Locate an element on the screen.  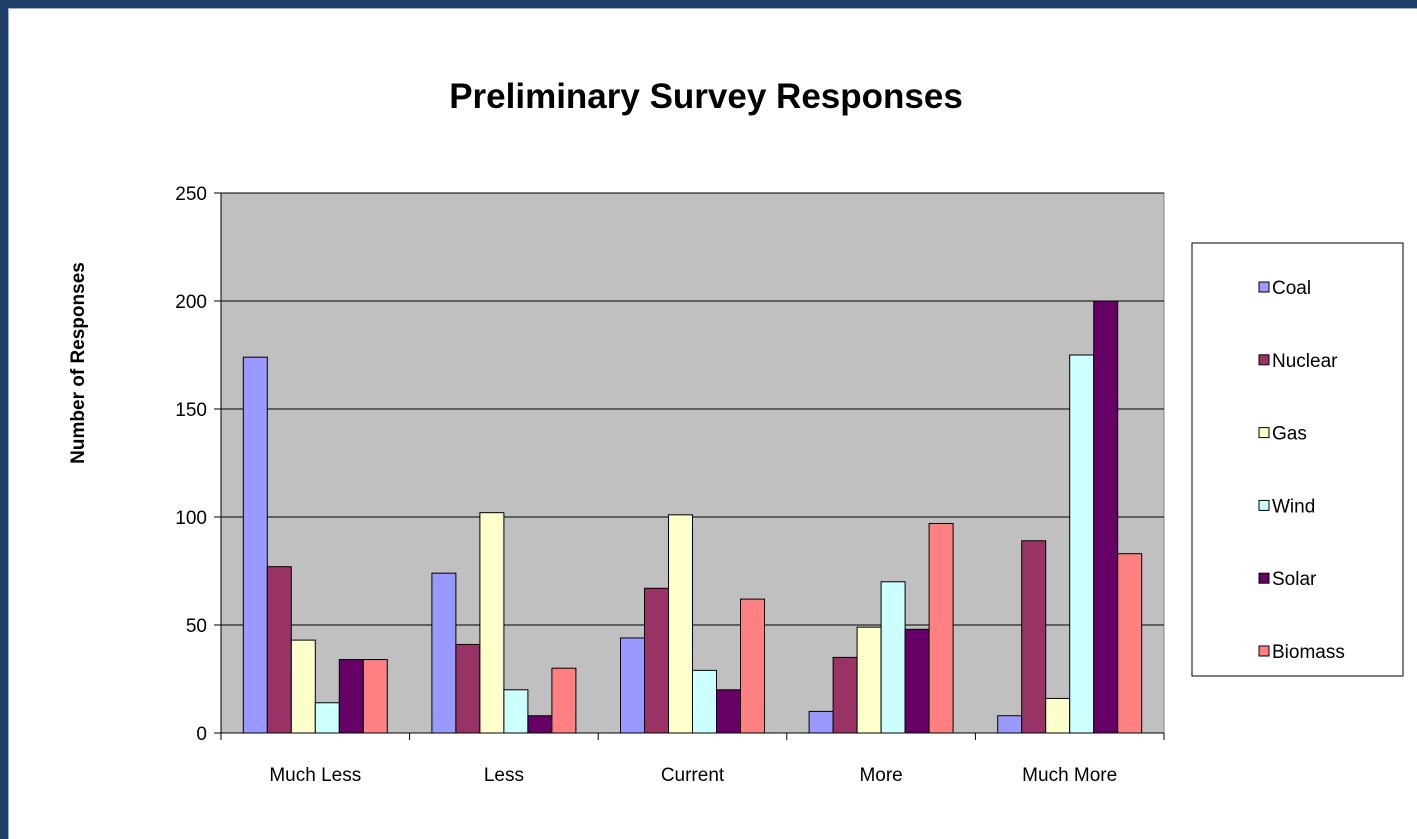
y-tick-label: 150 is located at coordinates (191, 410).